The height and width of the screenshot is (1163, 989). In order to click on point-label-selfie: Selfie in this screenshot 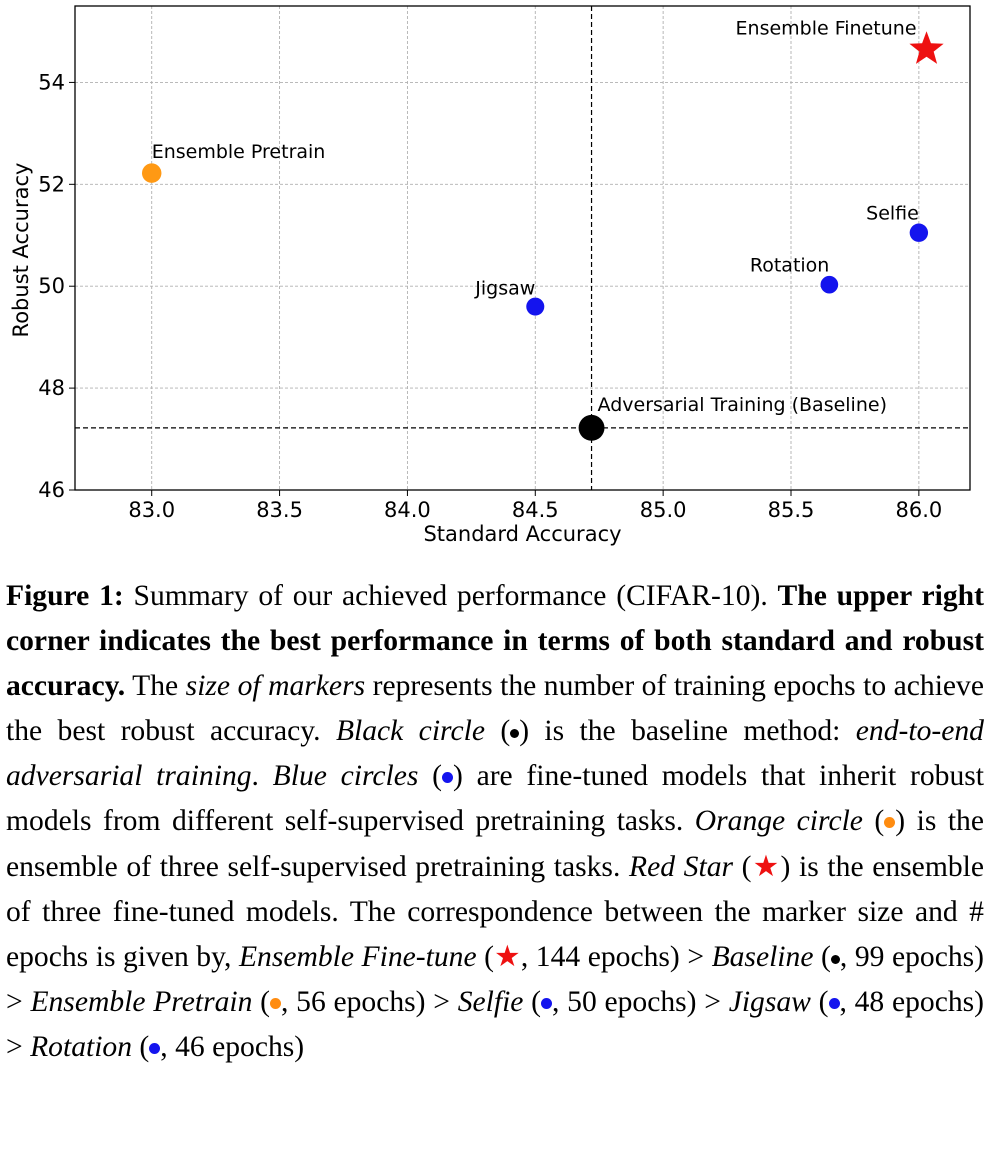, I will do `click(892, 214)`.